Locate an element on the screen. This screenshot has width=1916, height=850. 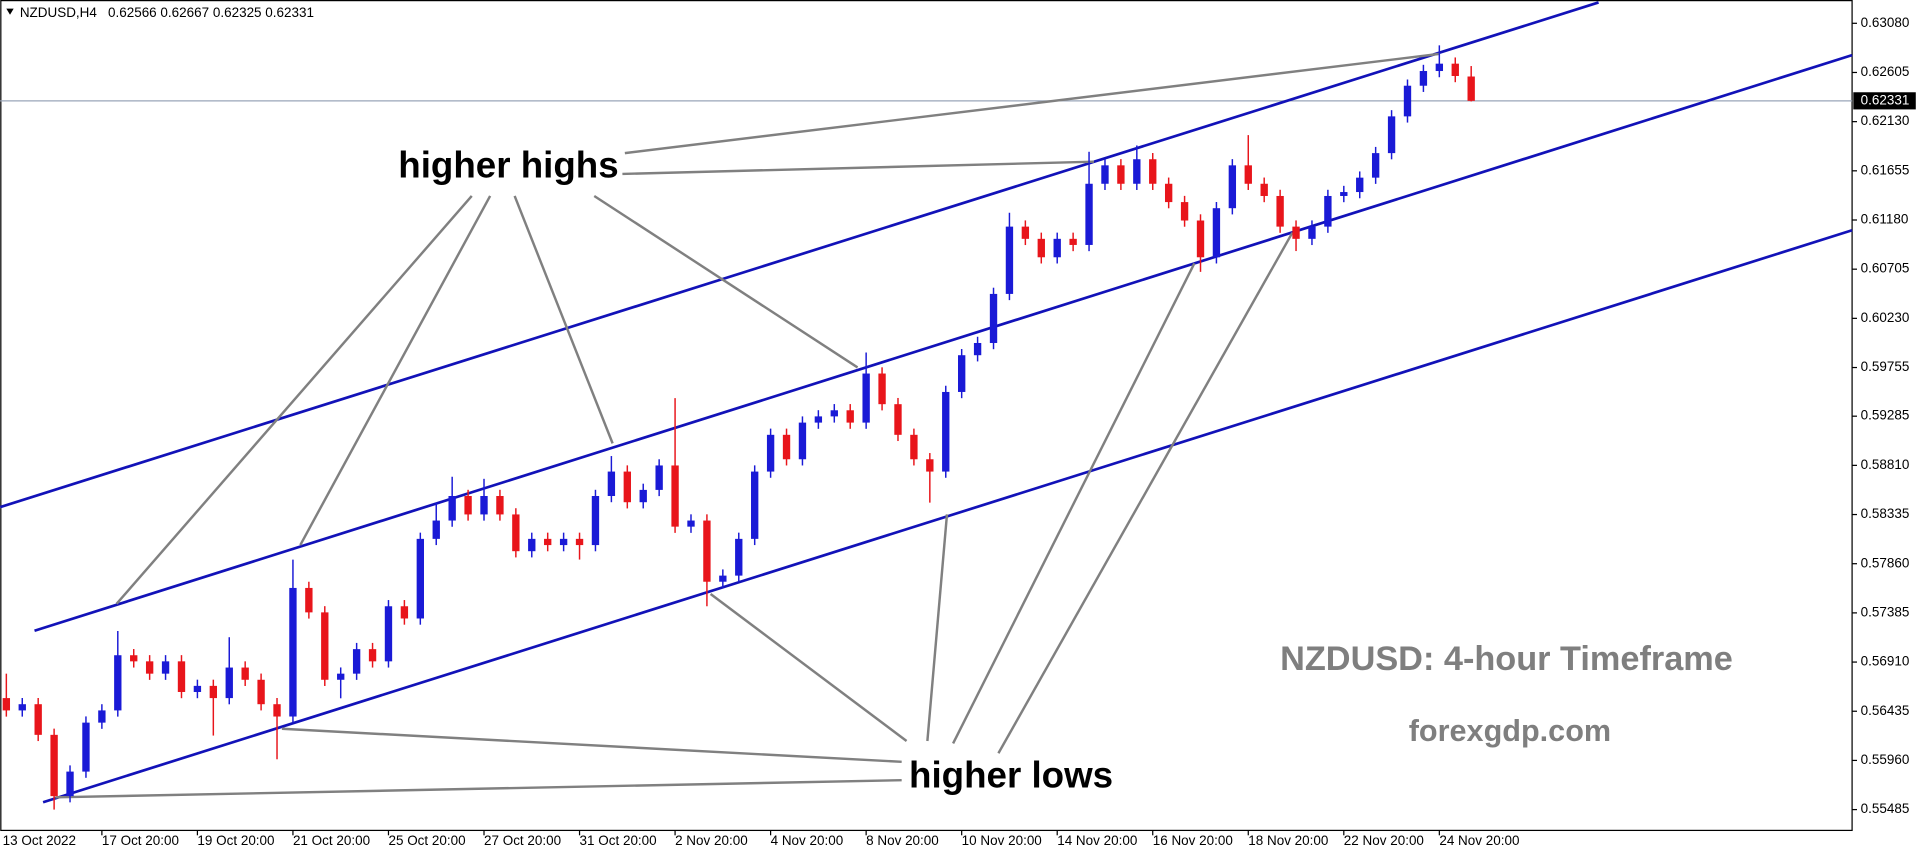
x-tick-label: 21 Oct 20:00 is located at coordinates (331, 840).